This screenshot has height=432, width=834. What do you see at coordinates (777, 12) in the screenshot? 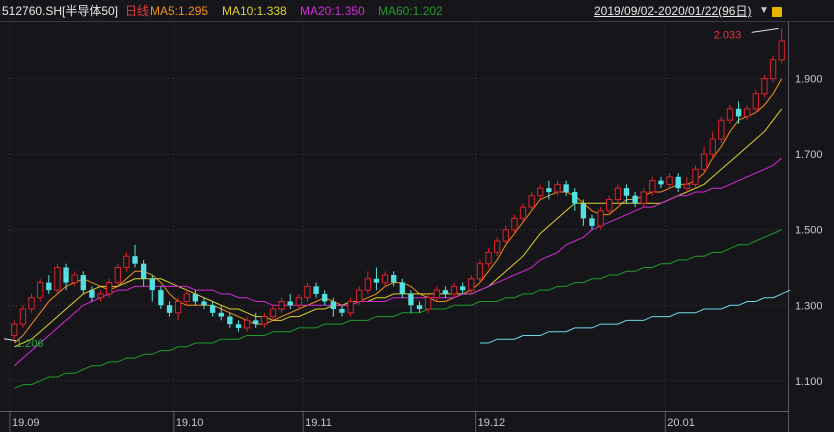
I see `lock-icon` at bounding box center [777, 12].